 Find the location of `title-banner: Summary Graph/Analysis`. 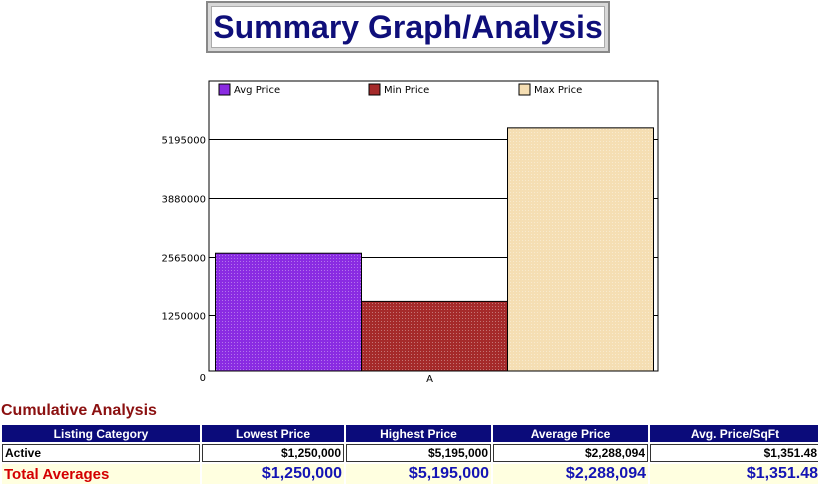

title-banner: Summary Graph/Analysis is located at coordinates (408, 27).